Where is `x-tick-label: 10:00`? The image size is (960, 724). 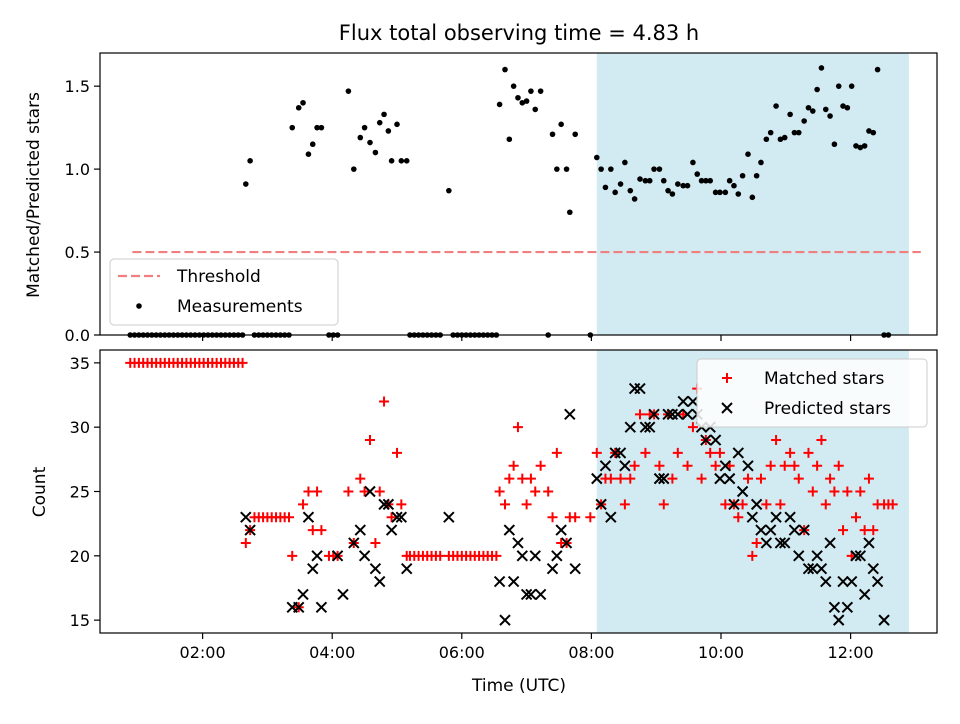 x-tick-label: 10:00 is located at coordinates (721, 652).